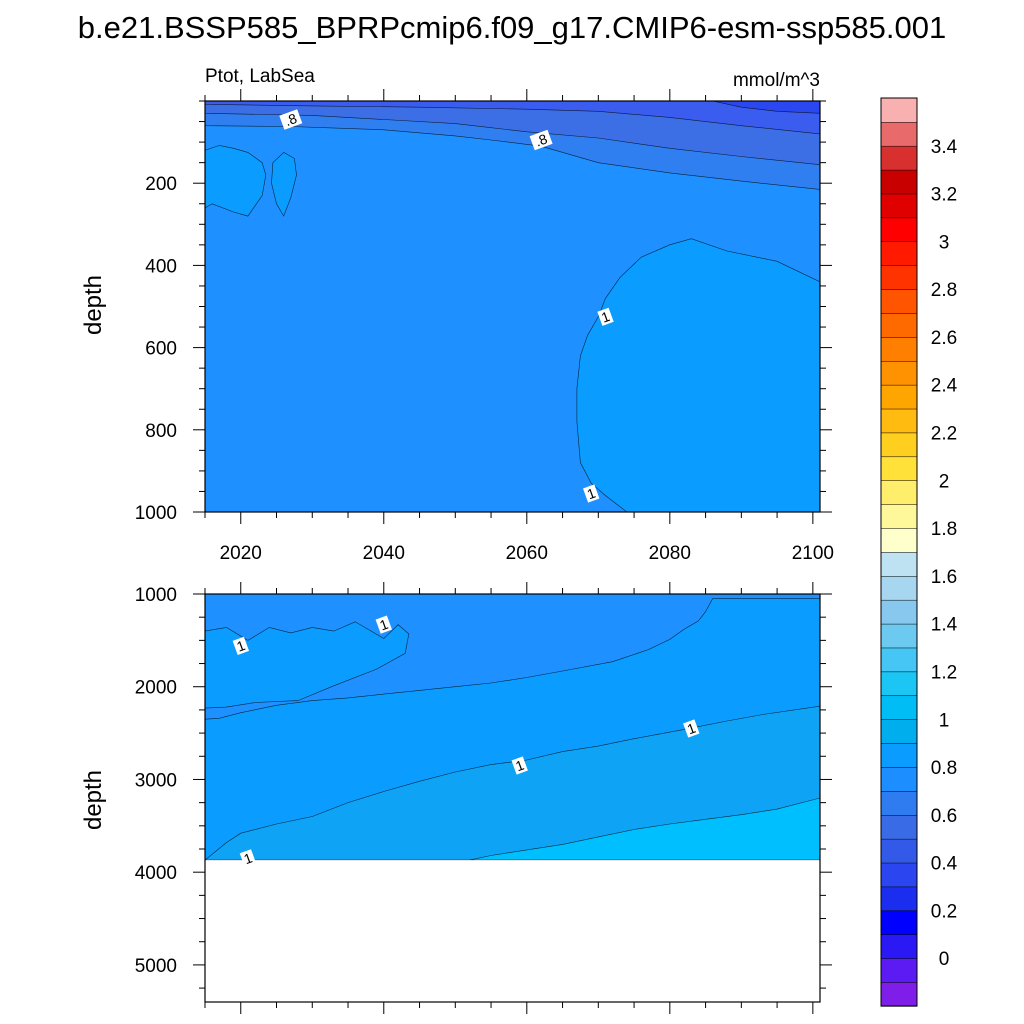 This screenshot has width=1024, height=1024. Describe the element at coordinates (512, 118) in the screenshot. I see `contour-region-0.5-0.6` at that location.